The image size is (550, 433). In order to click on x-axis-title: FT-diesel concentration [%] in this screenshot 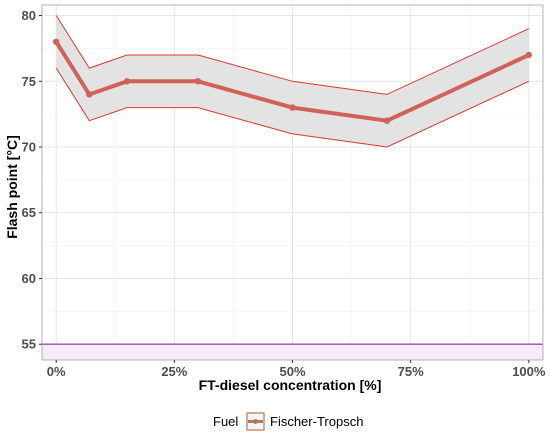, I will do `click(290, 385)`.